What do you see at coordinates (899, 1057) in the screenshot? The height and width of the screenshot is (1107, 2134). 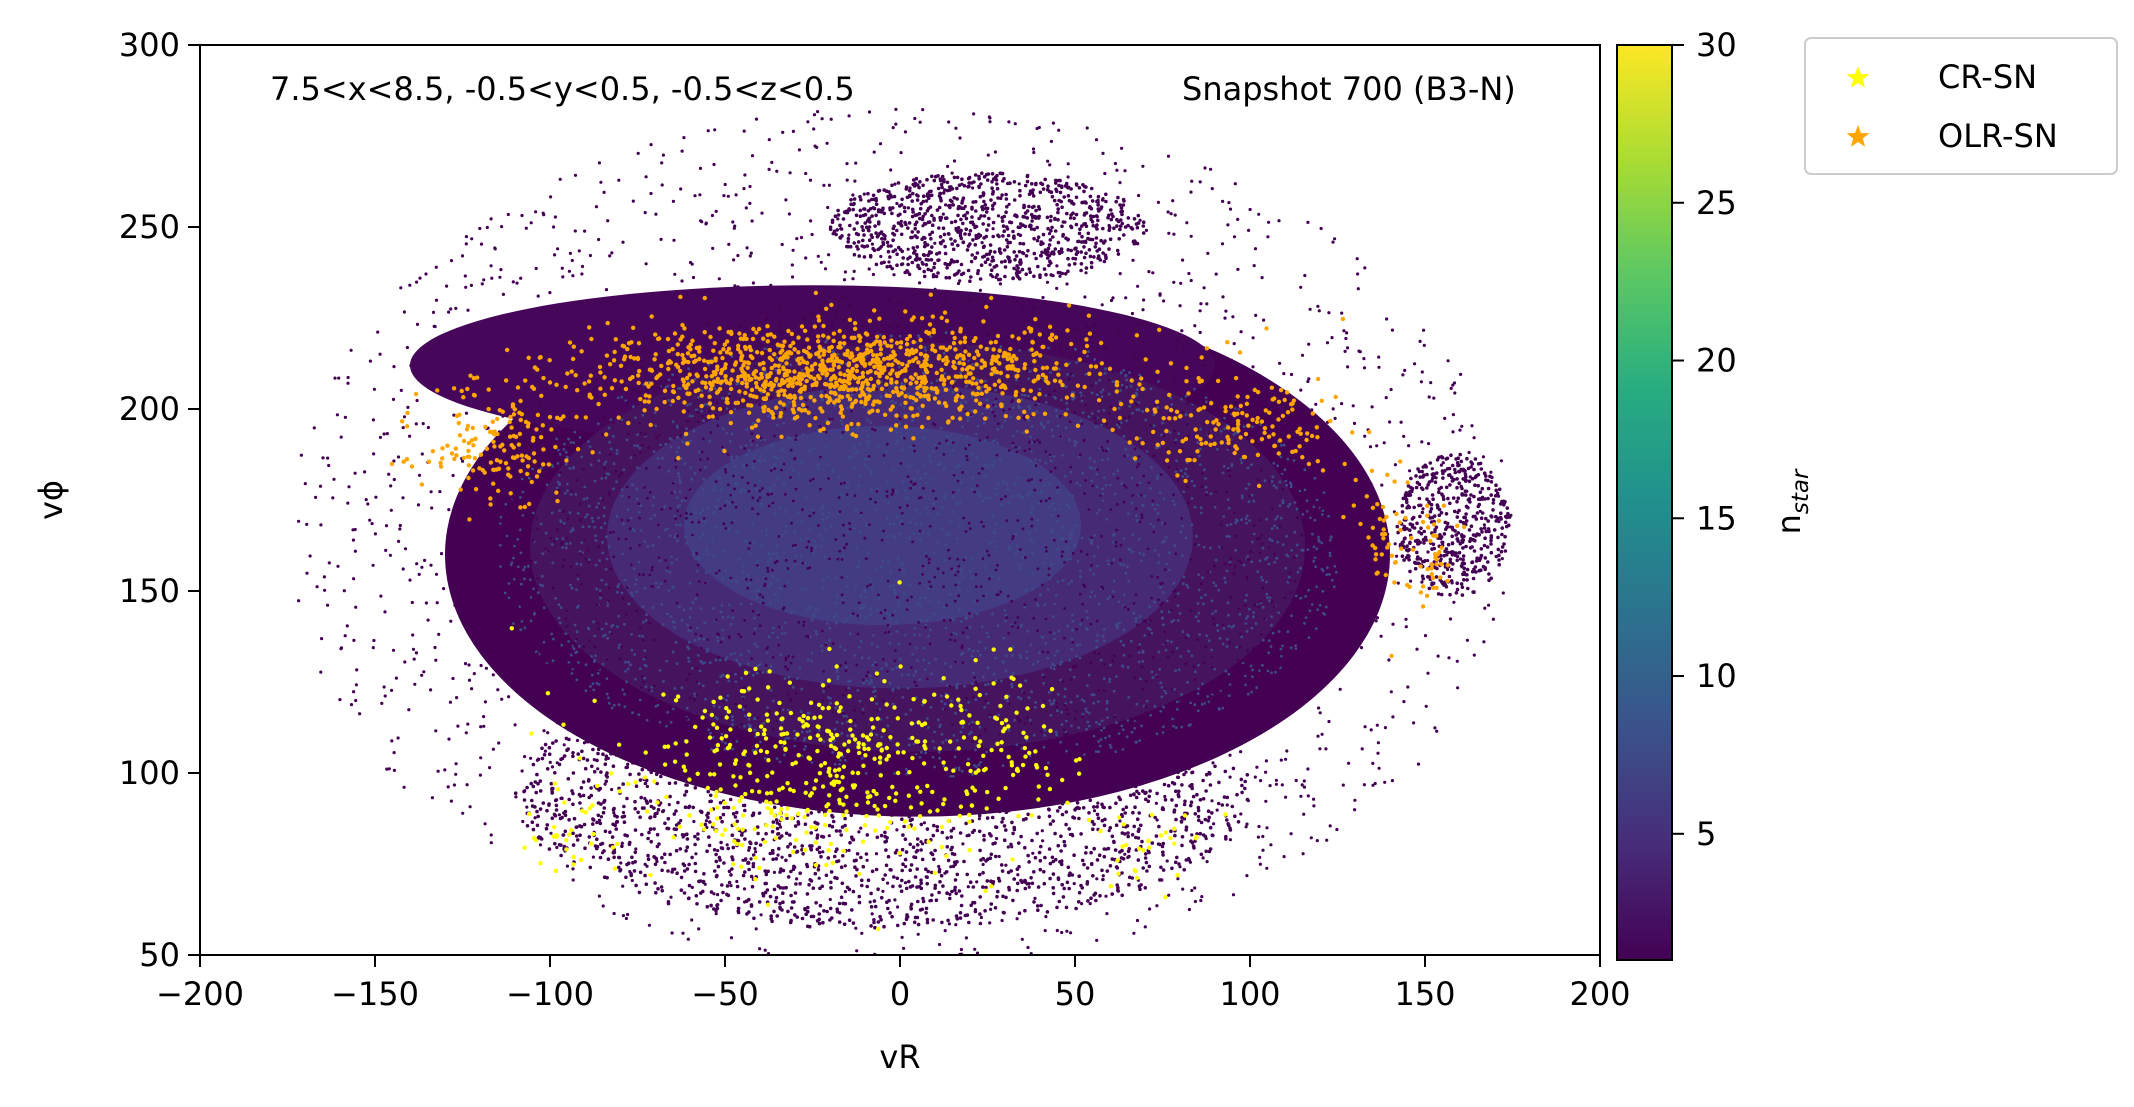 I see `x-axis-label: vR` at bounding box center [899, 1057].